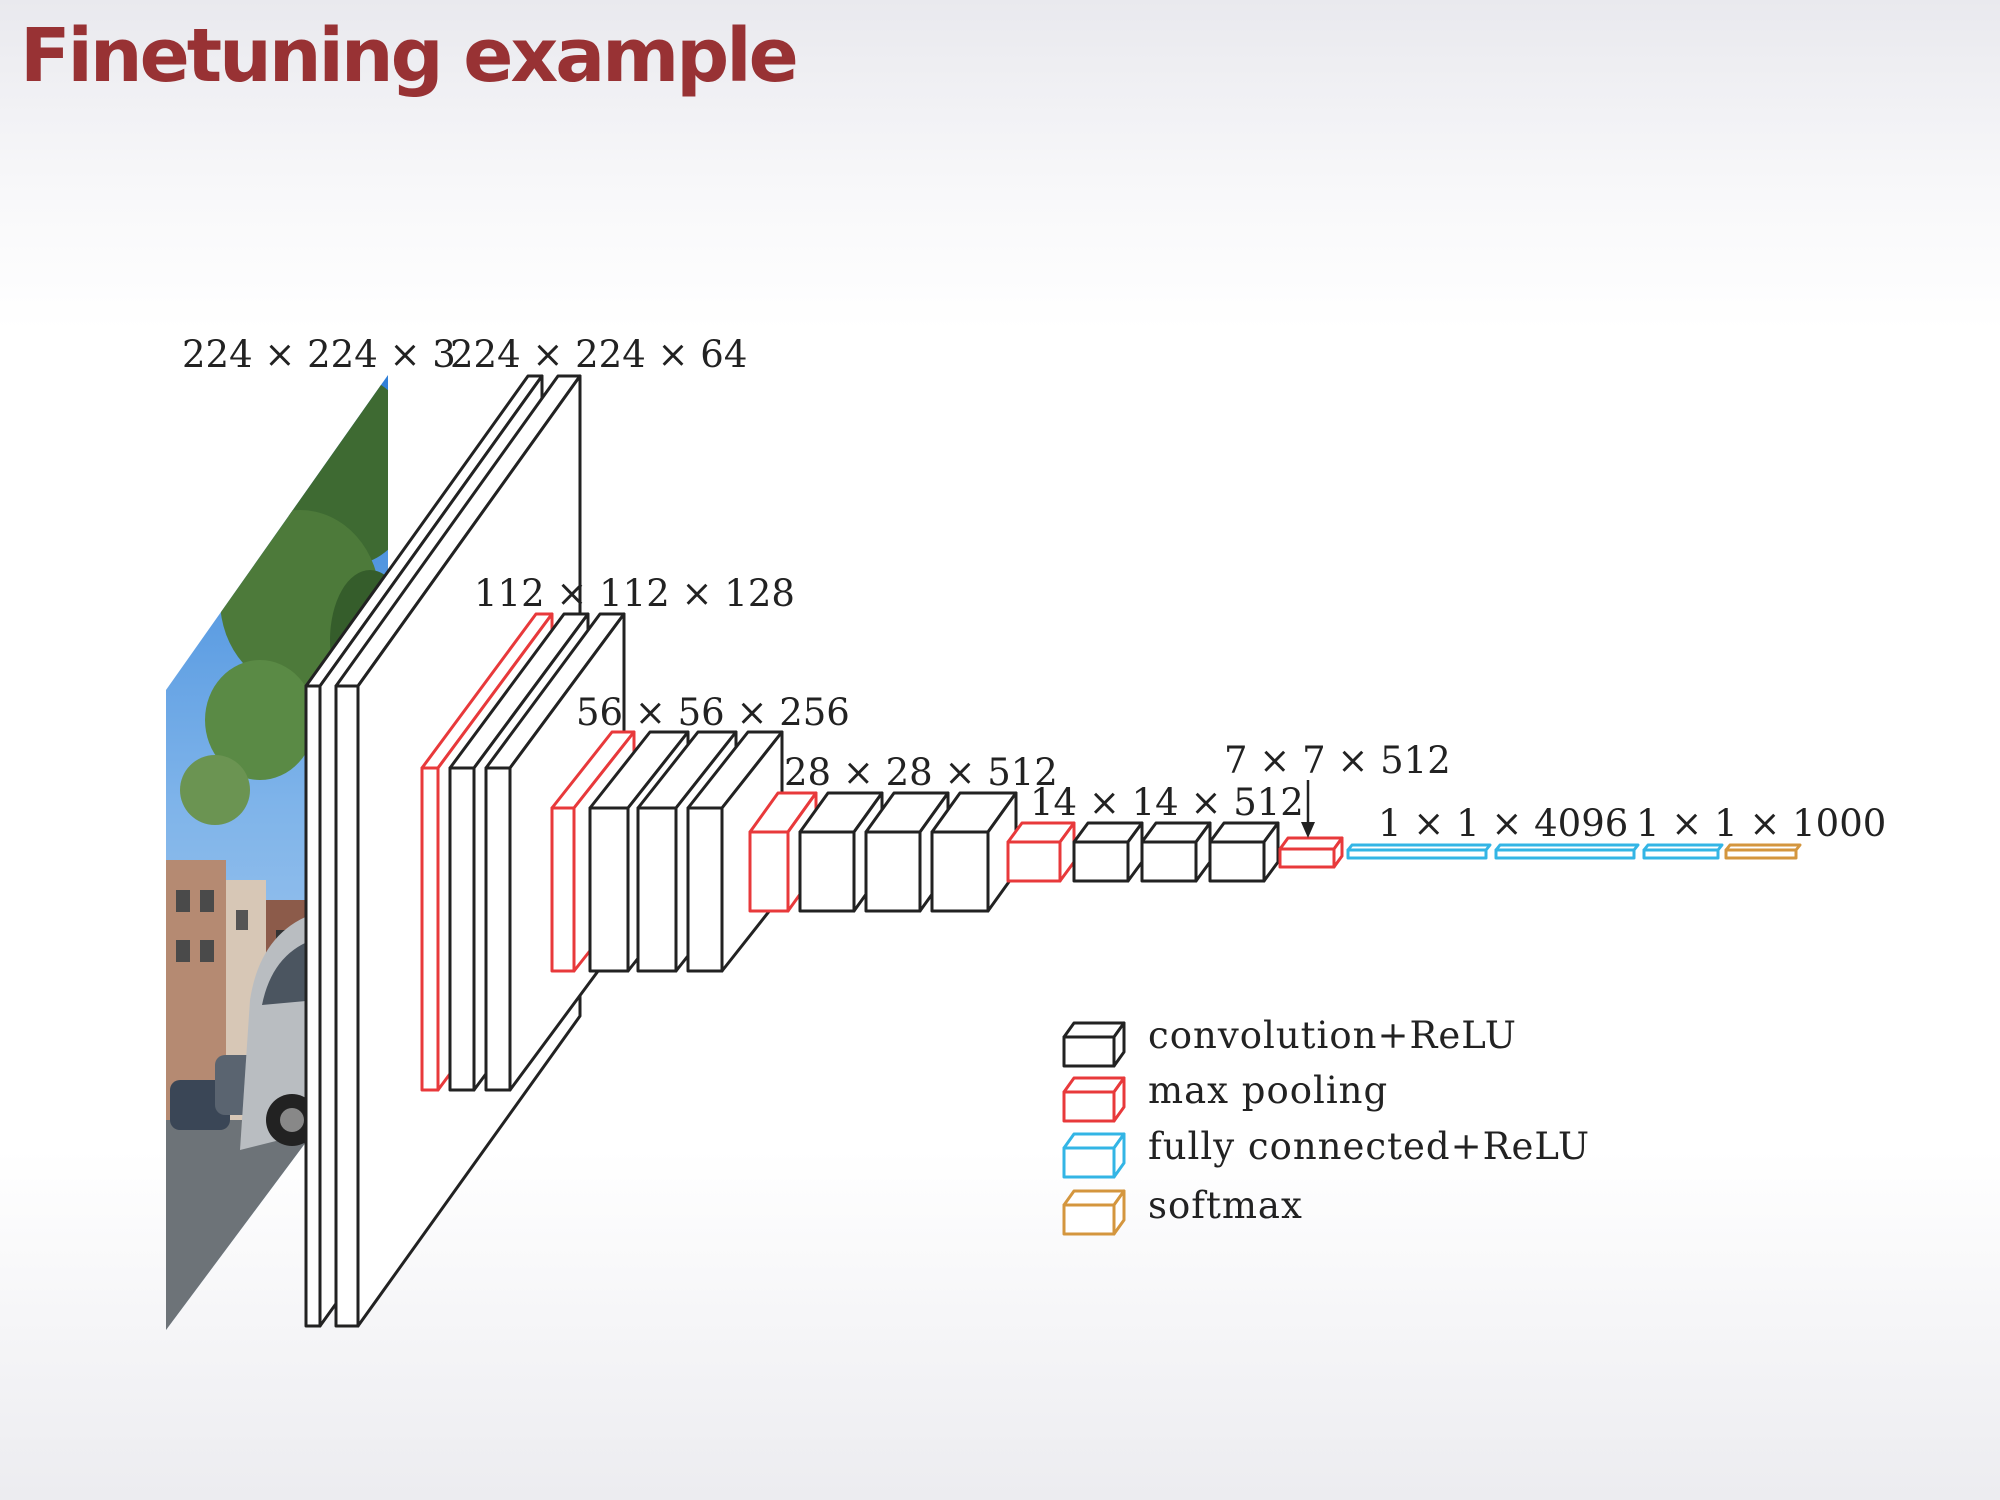  Describe the element at coordinates (1167, 802) in the screenshot. I see `block5-dim-label: 14 × 14 × 512` at that location.